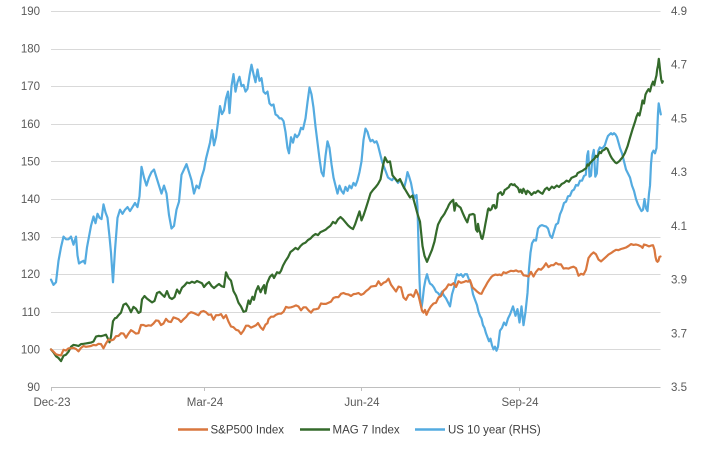  Describe the element at coordinates (679, 334) in the screenshot. I see `svg-text: 3.7` at that location.